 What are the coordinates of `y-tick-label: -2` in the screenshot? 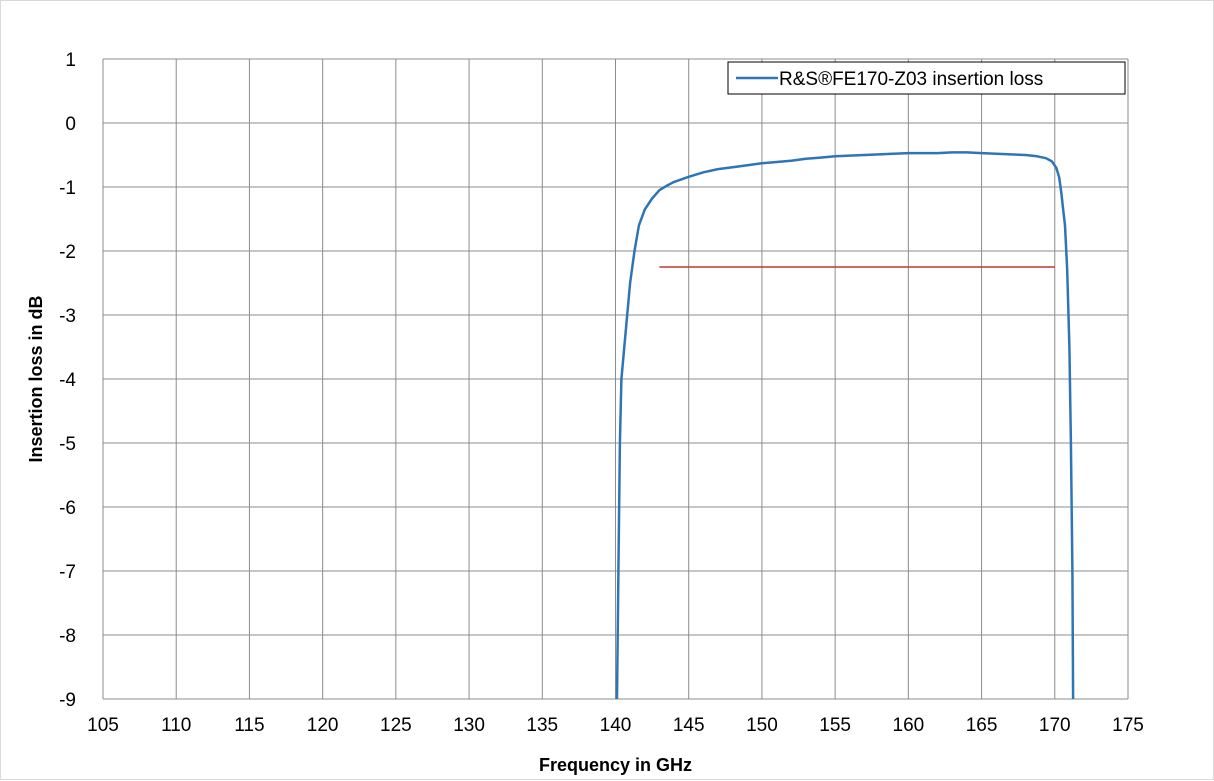 It's located at (67, 252).